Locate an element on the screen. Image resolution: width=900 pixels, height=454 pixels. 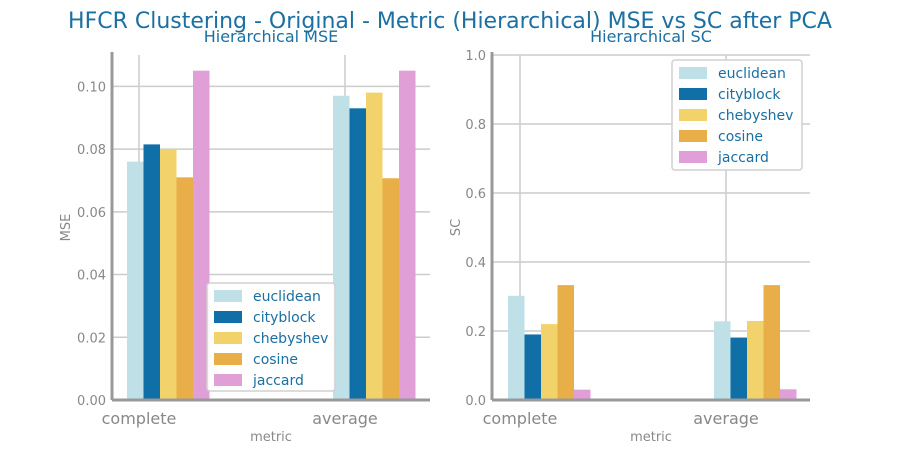
sc-legend-label-euclidean: euclidean is located at coordinates (752, 74).